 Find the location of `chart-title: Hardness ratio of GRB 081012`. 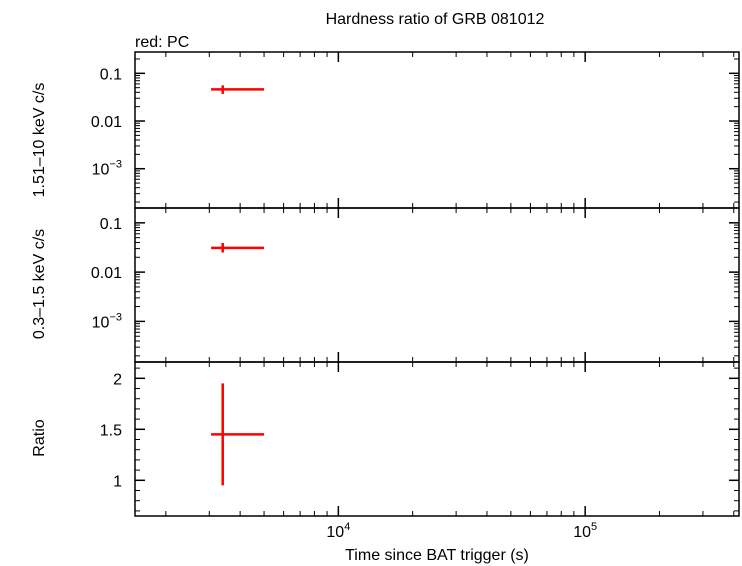

chart-title: Hardness ratio of GRB 081012 is located at coordinates (435, 19).